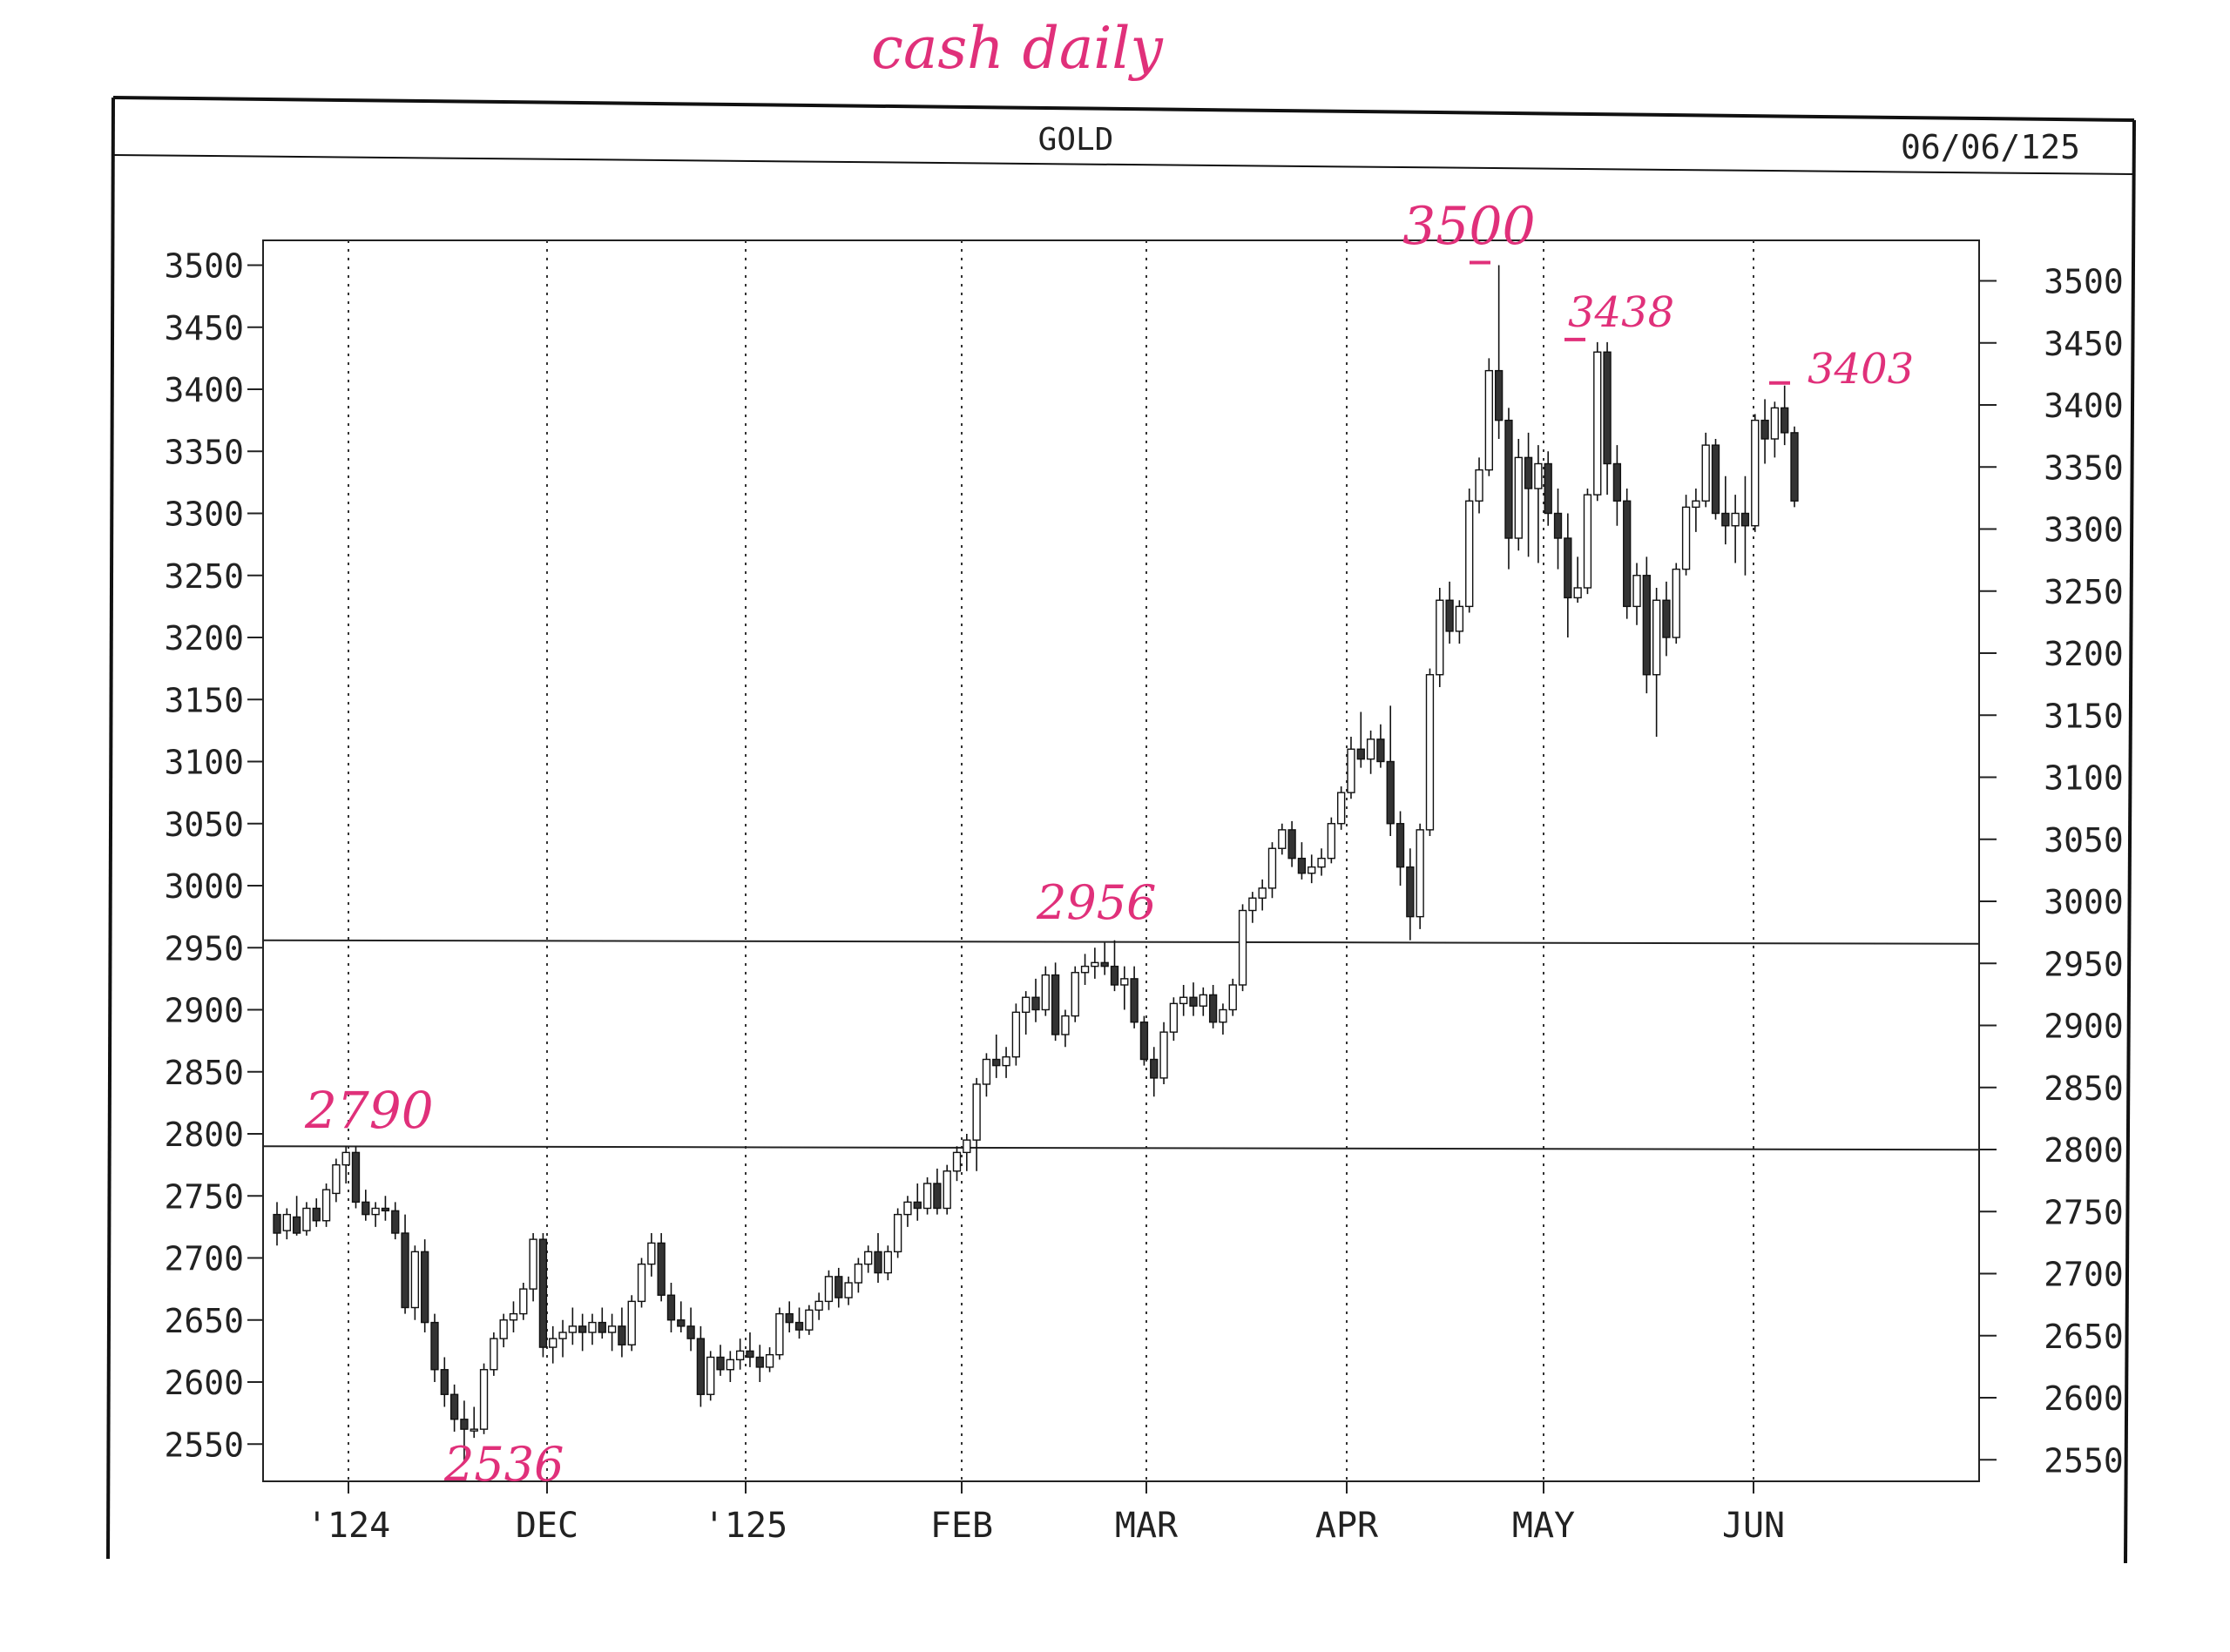 Image resolution: width=2230 pixels, height=1652 pixels. What do you see at coordinates (2084, 406) in the screenshot?
I see `y-tick-label-right: 3400` at bounding box center [2084, 406].